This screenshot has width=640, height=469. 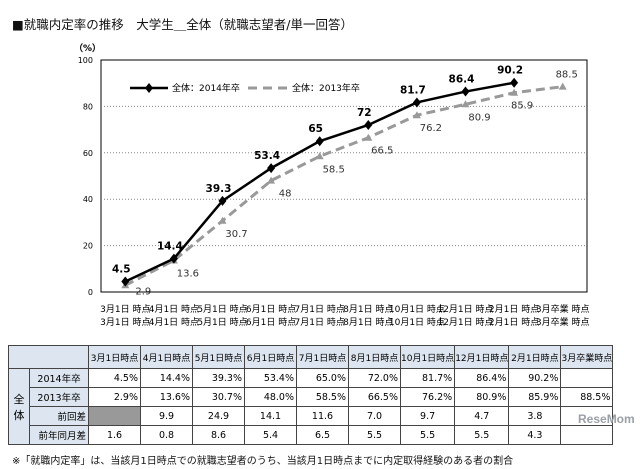 What do you see at coordinates (431, 128) in the screenshot?
I see `data-label: 76.2` at bounding box center [431, 128].